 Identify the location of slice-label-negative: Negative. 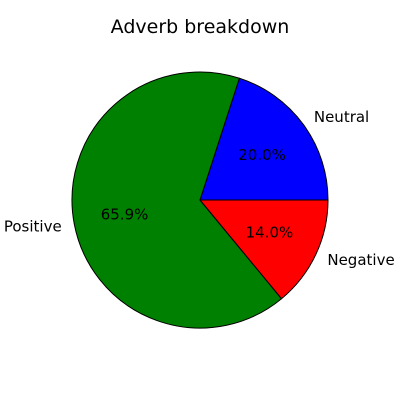
(360, 260).